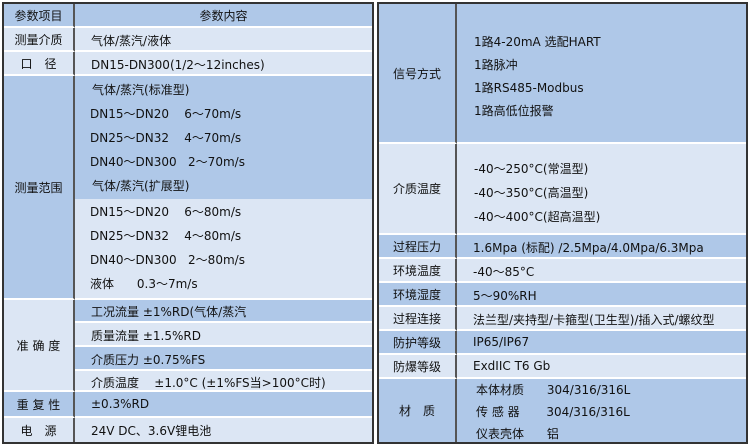  What do you see at coordinates (144, 284) in the screenshot?
I see `range-line: 液体 0.3～7m/s` at bounding box center [144, 284].